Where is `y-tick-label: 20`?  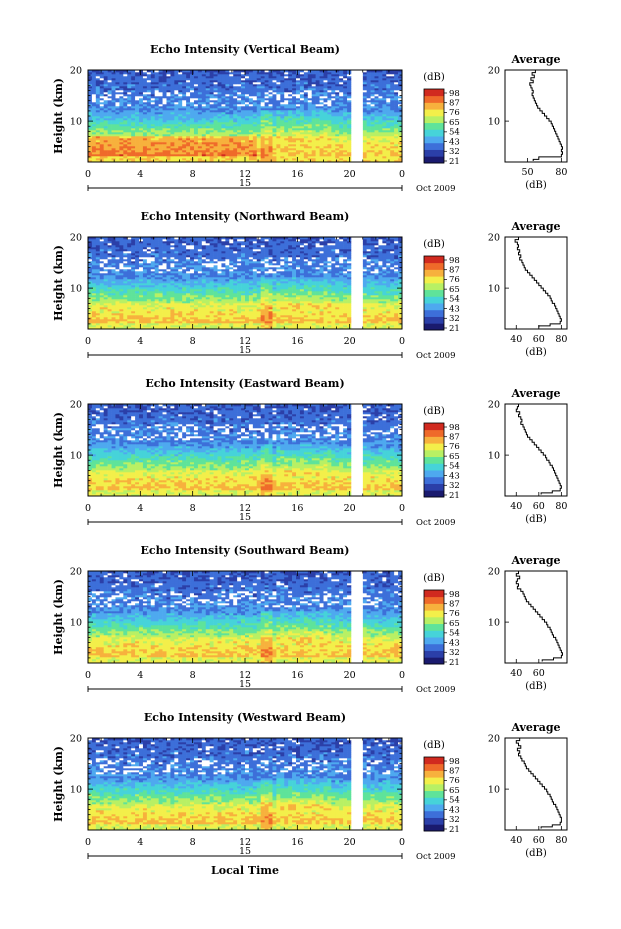 y-tick-label: 20 is located at coordinates (76, 238).